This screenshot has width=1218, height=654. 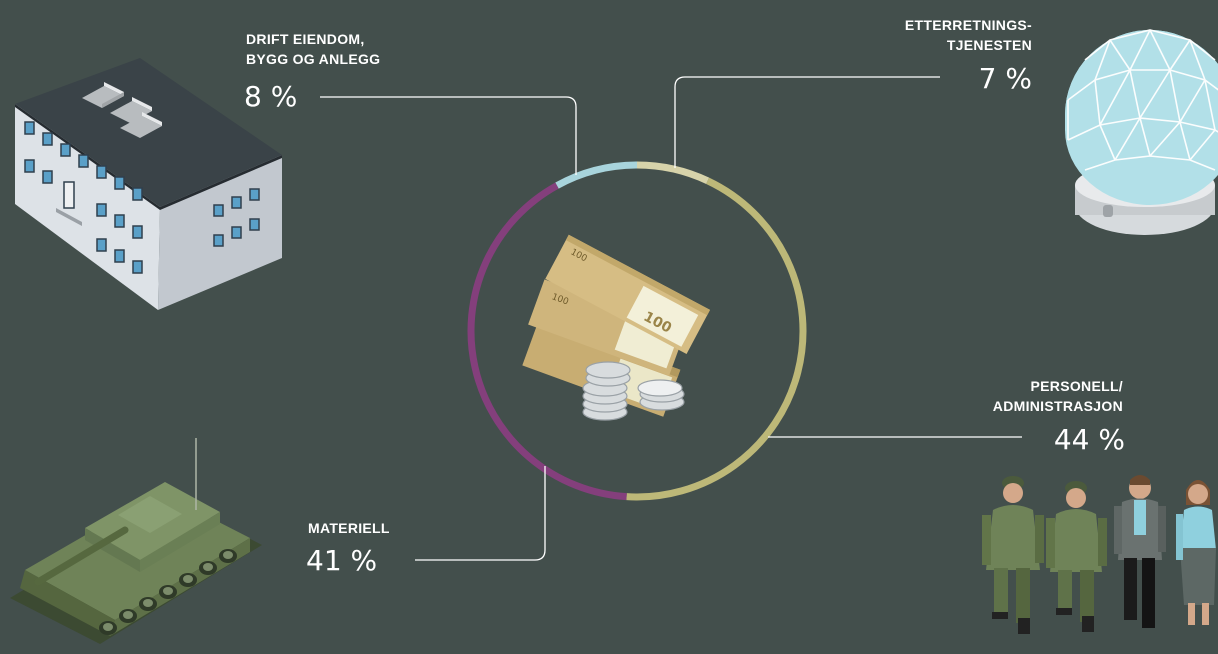 What do you see at coordinates (271, 96) in the screenshot?
I see `pct-drift: 8 %` at bounding box center [271, 96].